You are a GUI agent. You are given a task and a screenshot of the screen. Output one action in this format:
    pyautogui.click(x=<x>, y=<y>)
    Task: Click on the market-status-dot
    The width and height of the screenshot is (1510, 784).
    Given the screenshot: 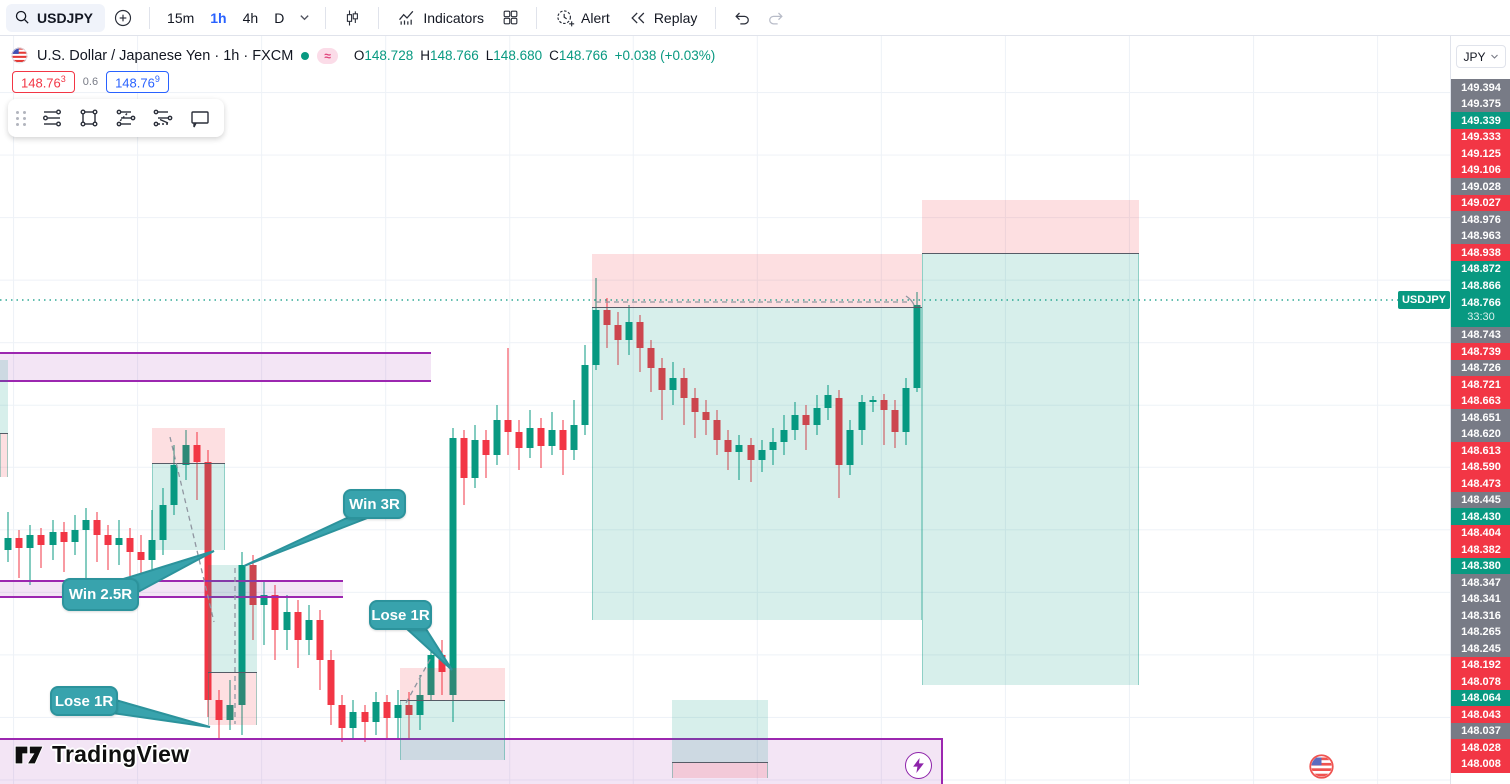 What is the action you would take?
    pyautogui.click(x=305, y=55)
    